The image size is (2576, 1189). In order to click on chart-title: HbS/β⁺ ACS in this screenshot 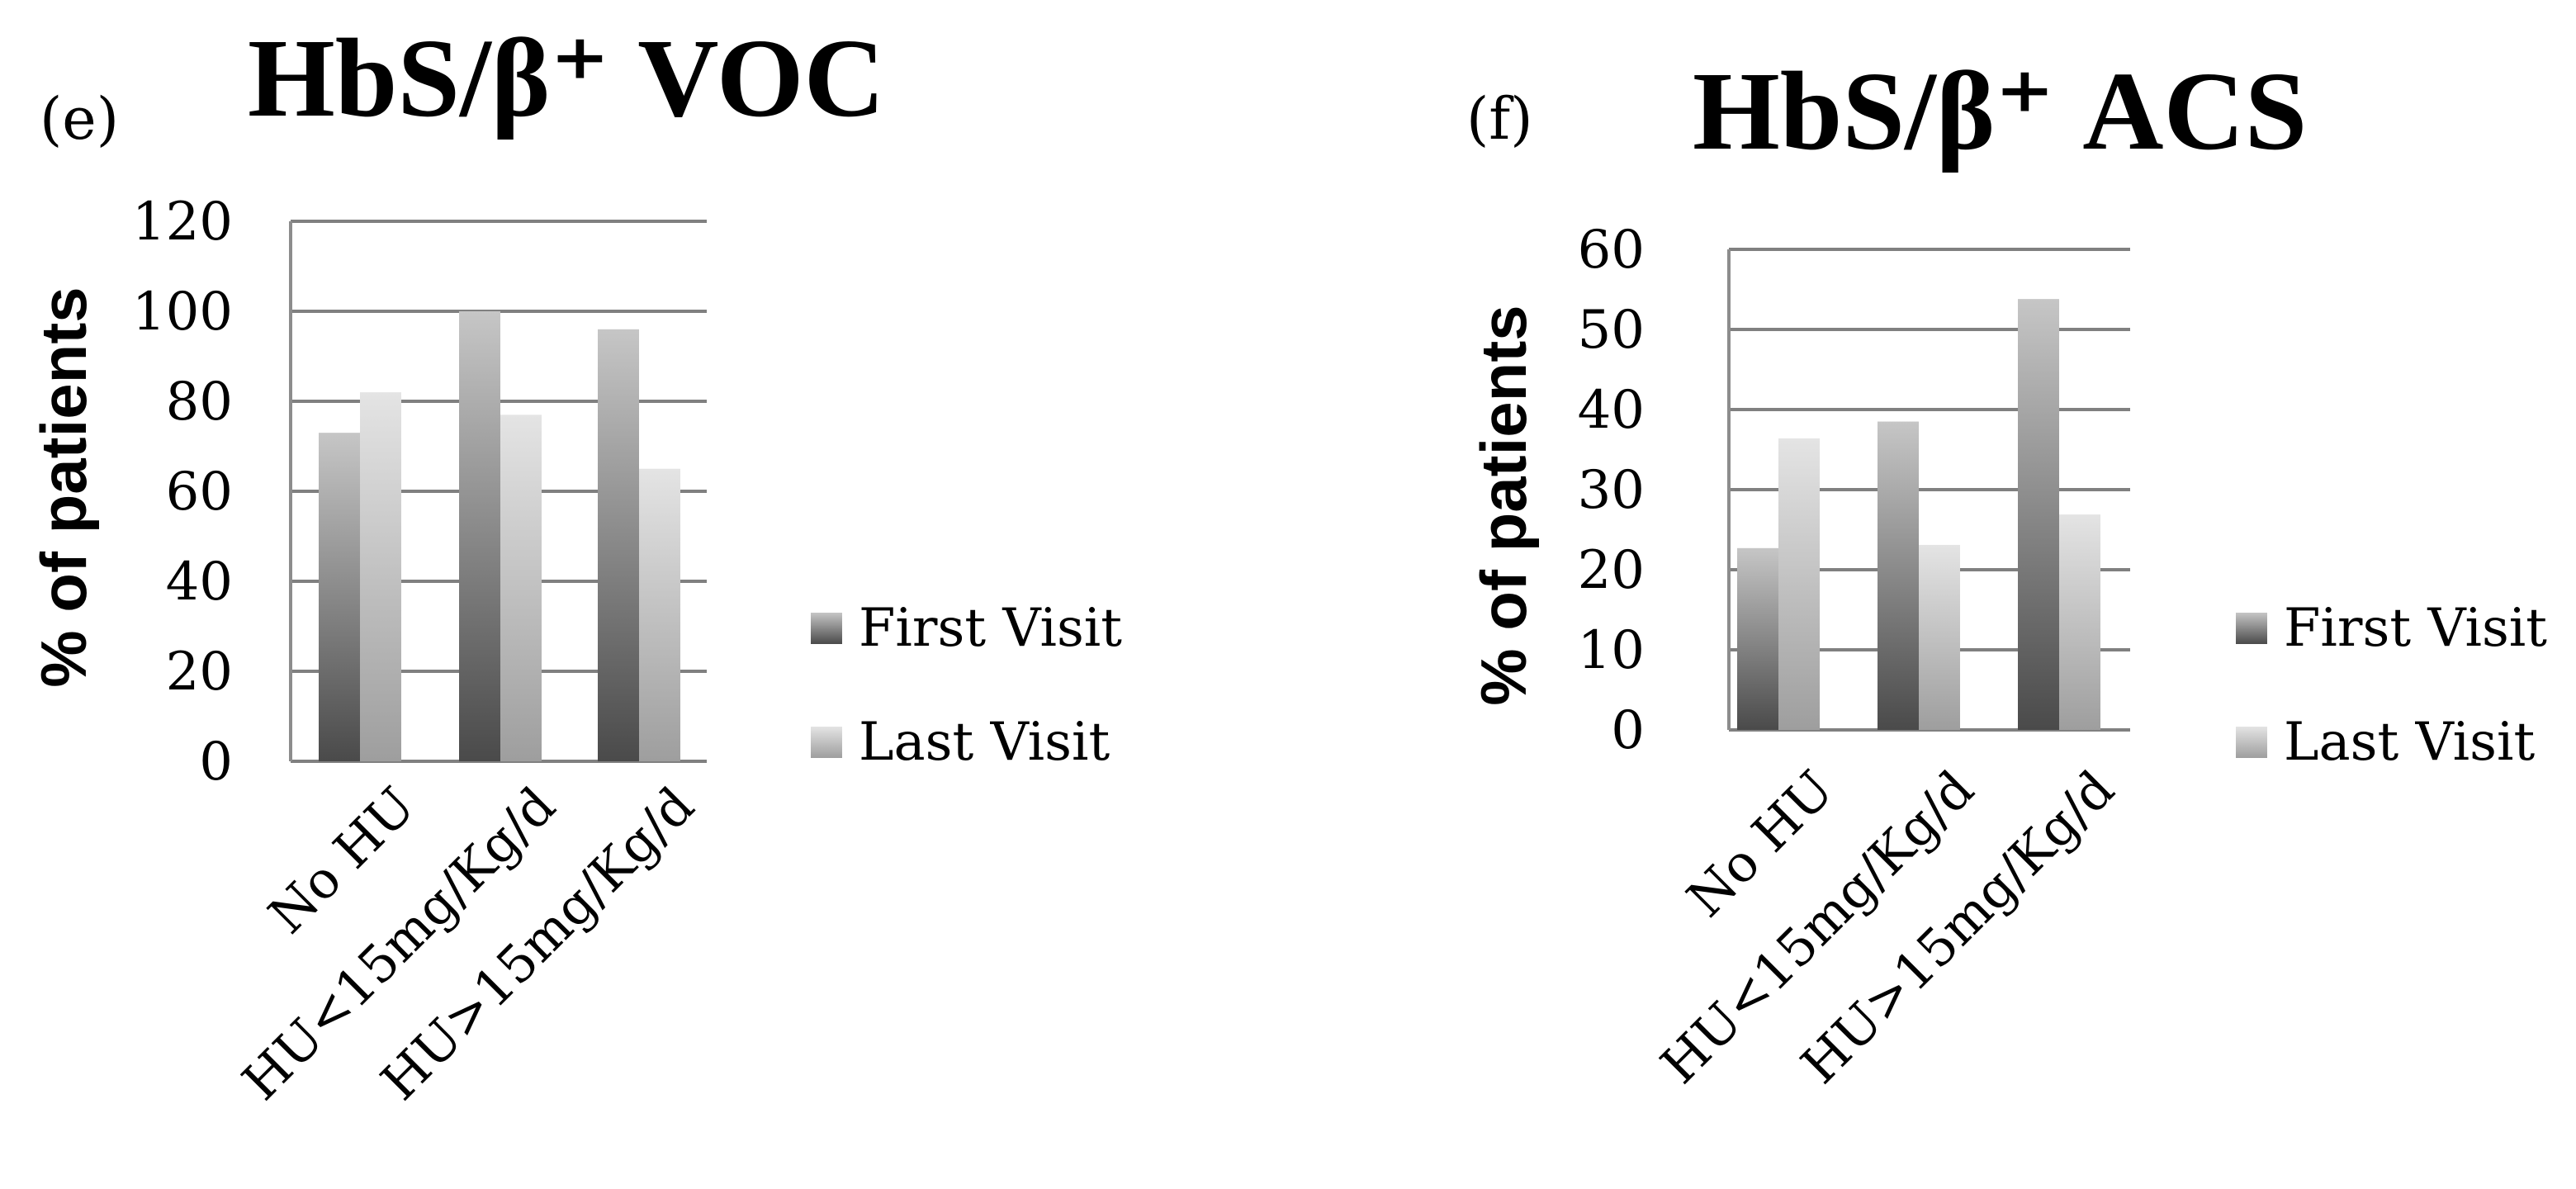, I will do `click(2000, 111)`.